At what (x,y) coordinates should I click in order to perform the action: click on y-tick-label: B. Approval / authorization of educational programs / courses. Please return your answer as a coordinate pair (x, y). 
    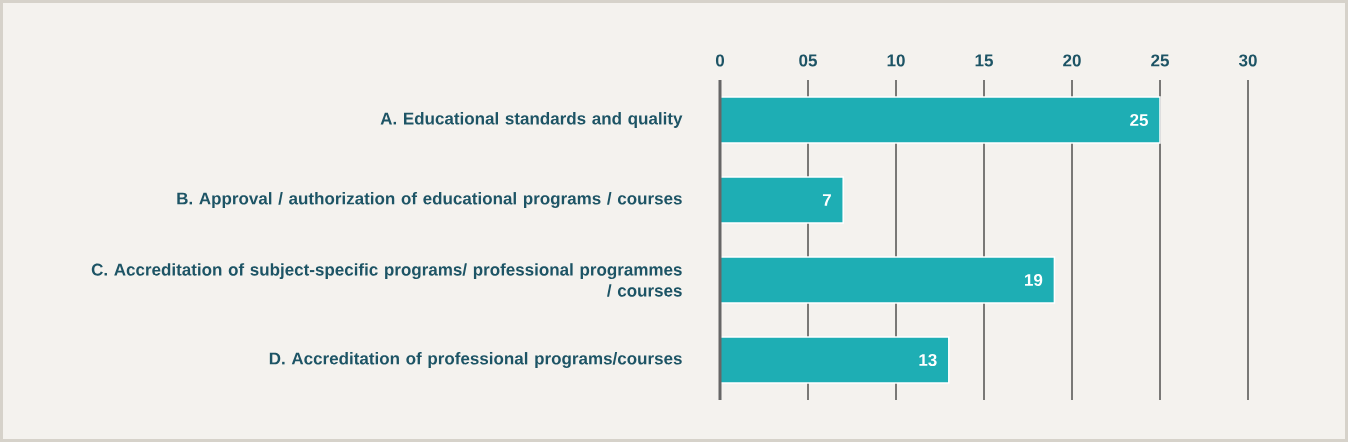
    Looking at the image, I should click on (429, 200).